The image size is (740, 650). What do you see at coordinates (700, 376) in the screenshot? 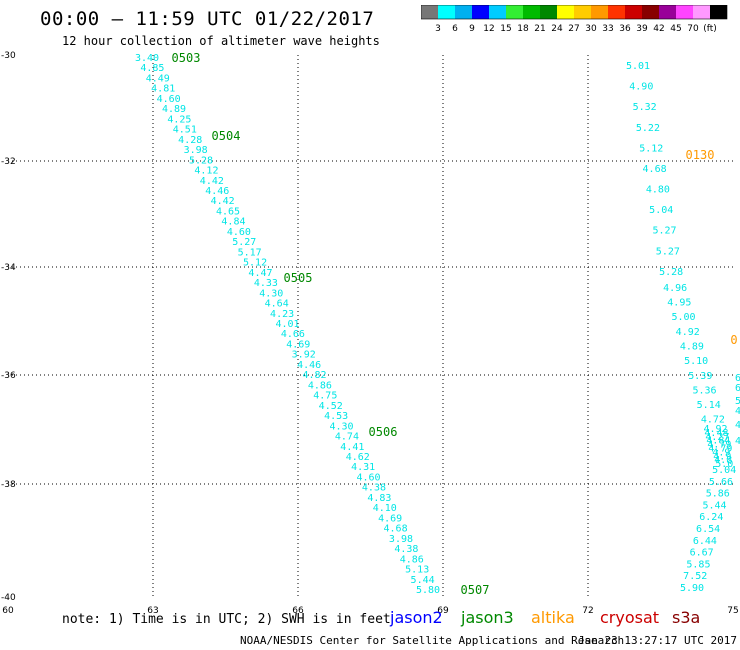
I see `wave-height-label: 5.39` at bounding box center [700, 376].